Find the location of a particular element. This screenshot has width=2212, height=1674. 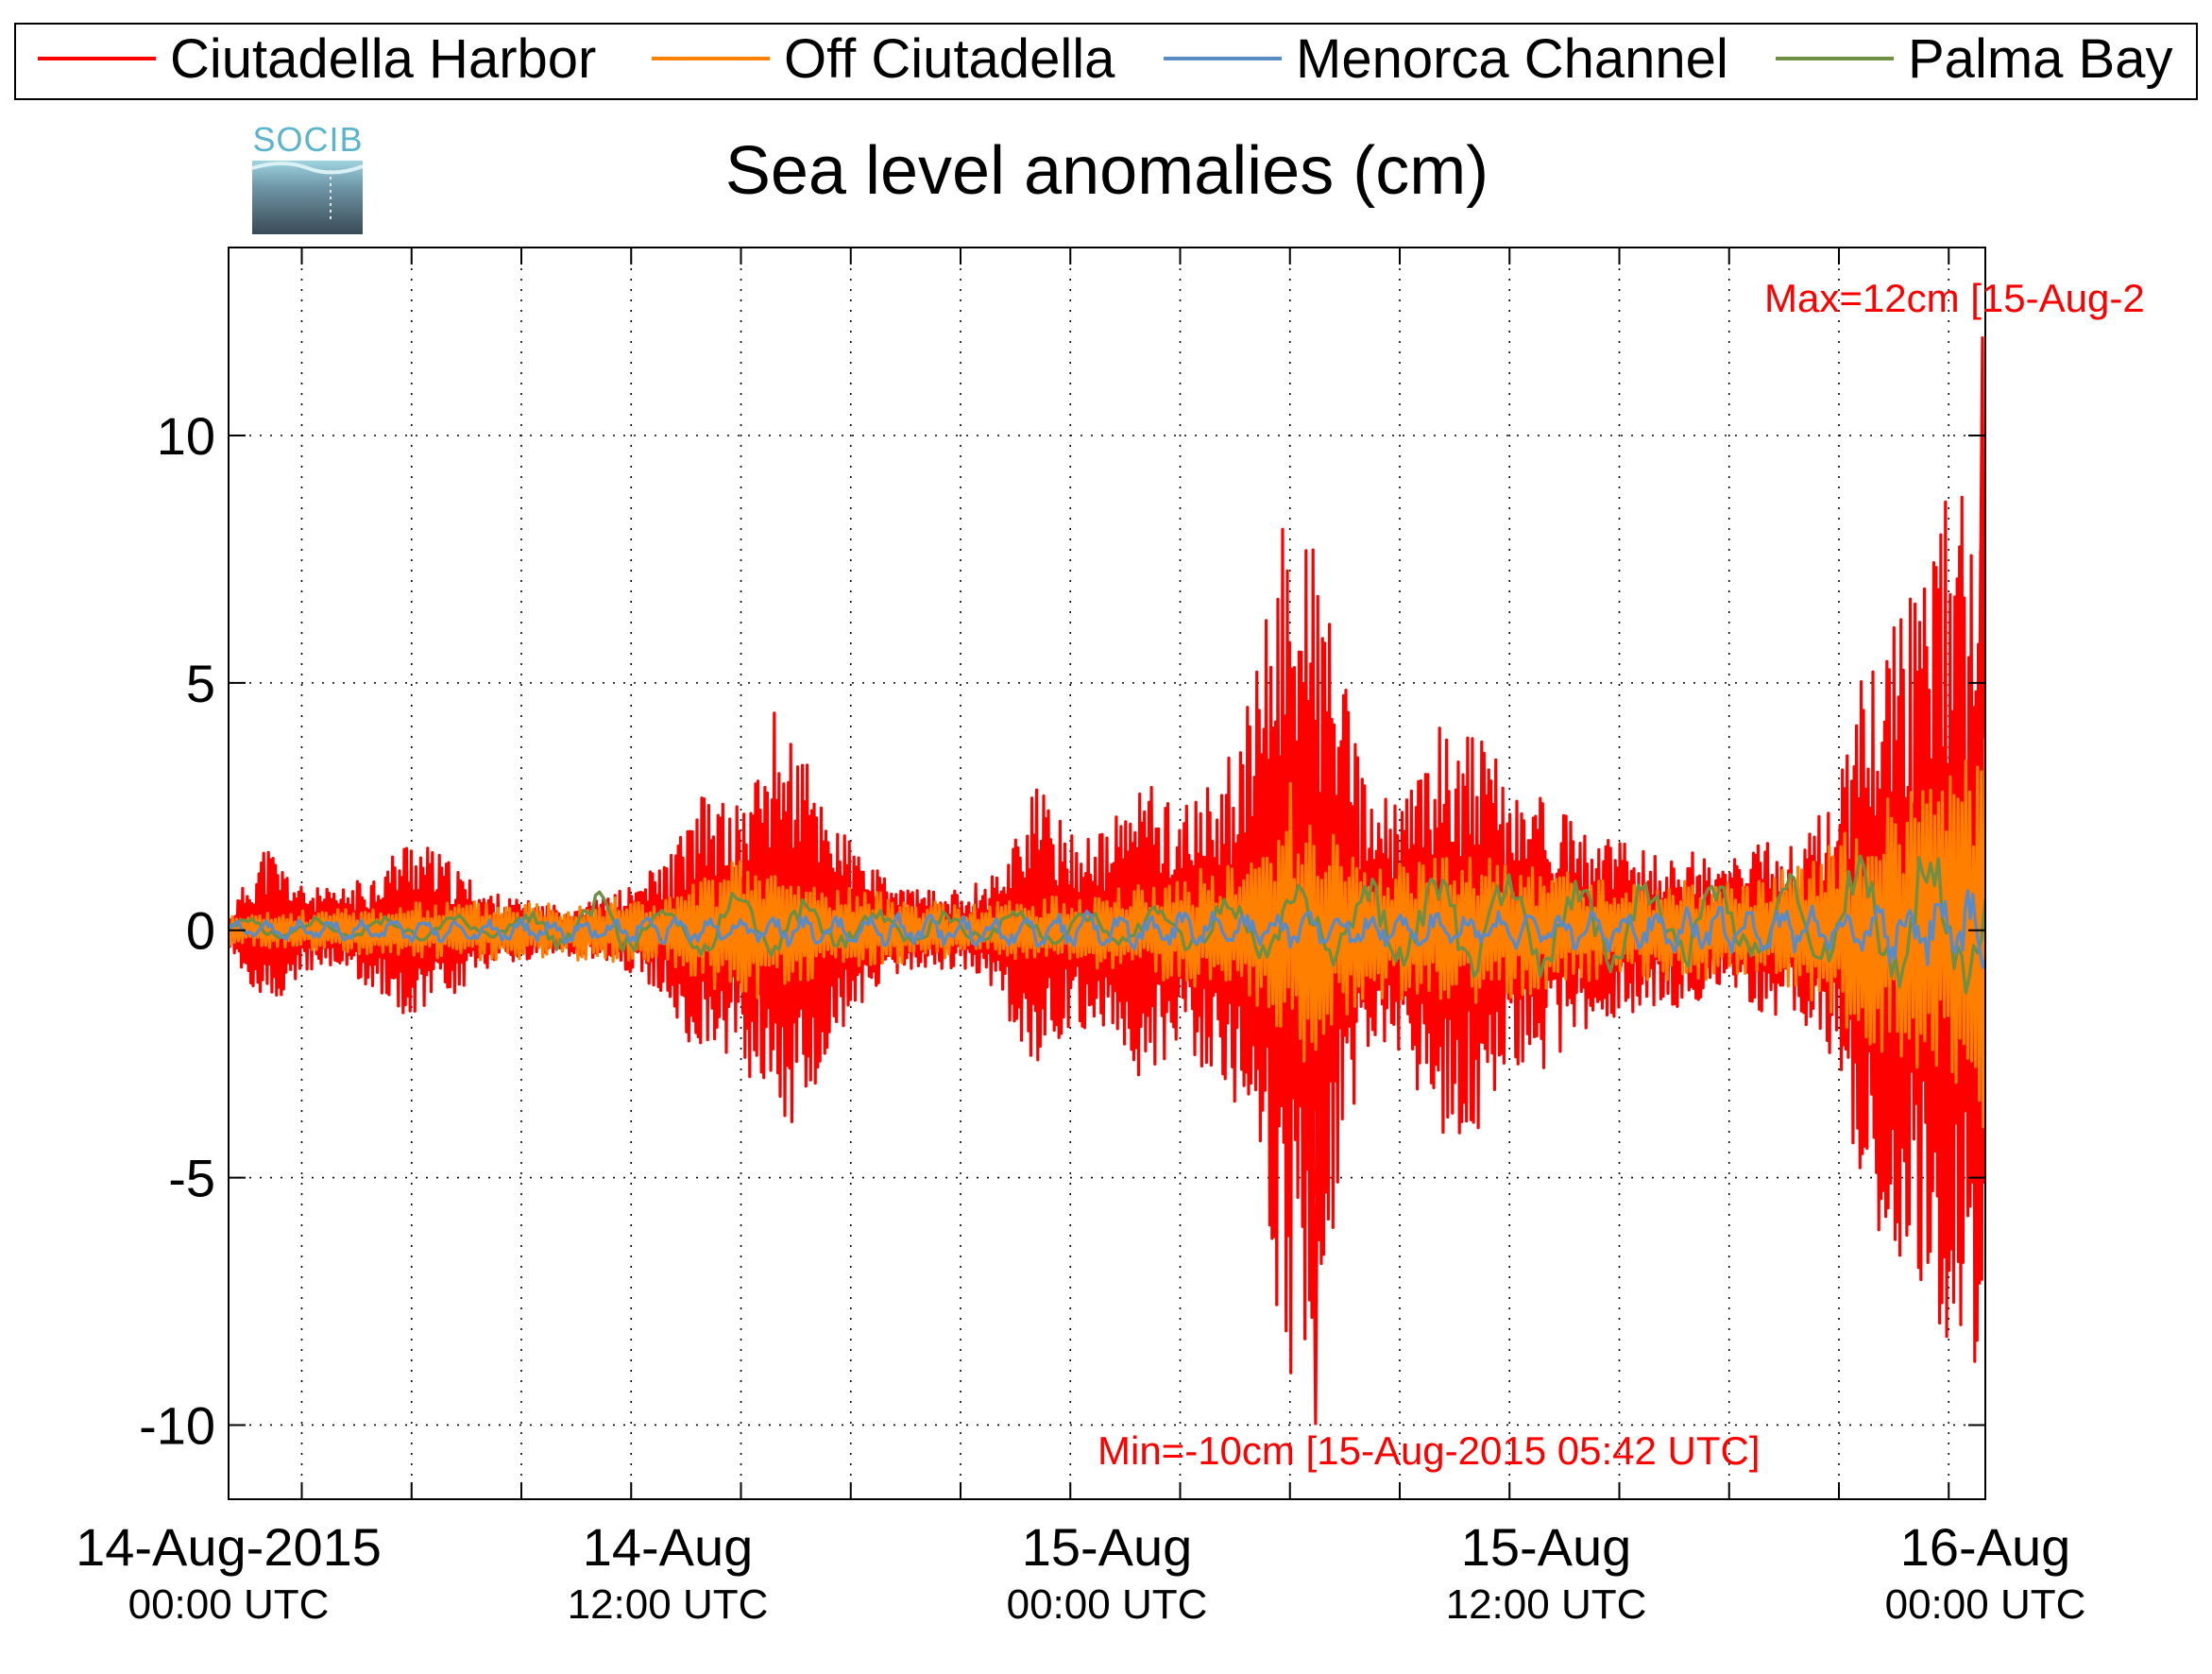

chart-title: Sea level anomalies (cm) is located at coordinates (1107, 171).